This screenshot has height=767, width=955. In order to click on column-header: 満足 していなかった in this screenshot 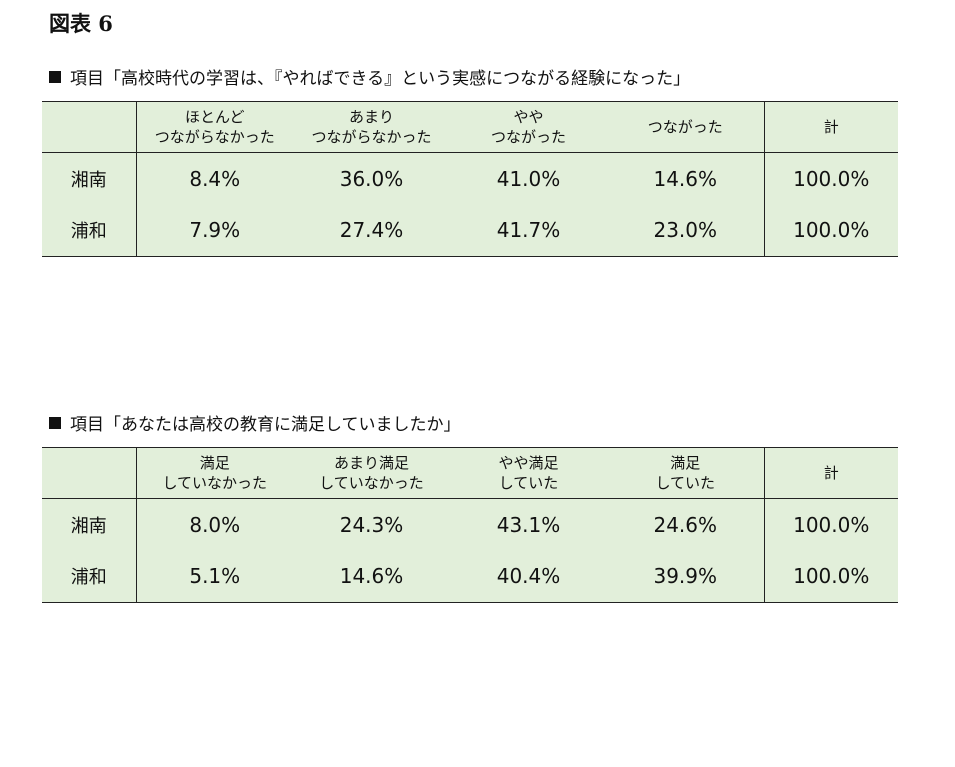, I will do `click(214, 473)`.